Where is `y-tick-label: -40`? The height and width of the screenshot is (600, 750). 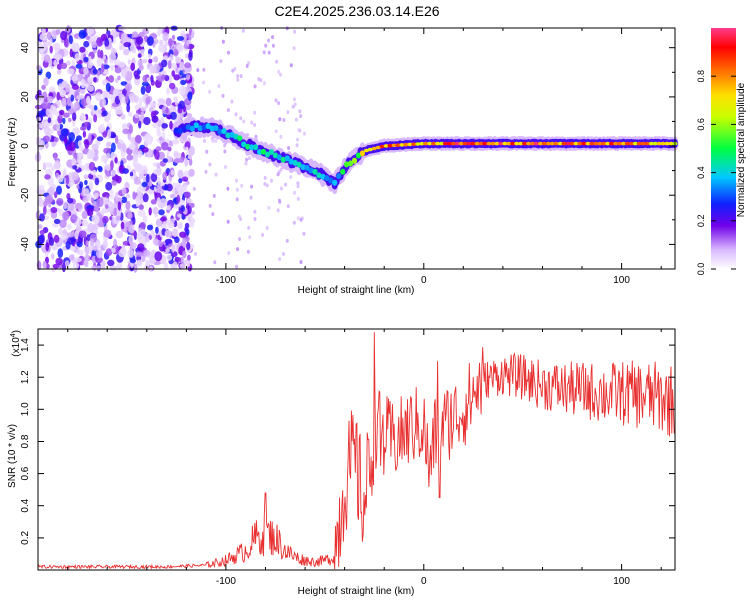 y-tick-label: -40 is located at coordinates (25, 244).